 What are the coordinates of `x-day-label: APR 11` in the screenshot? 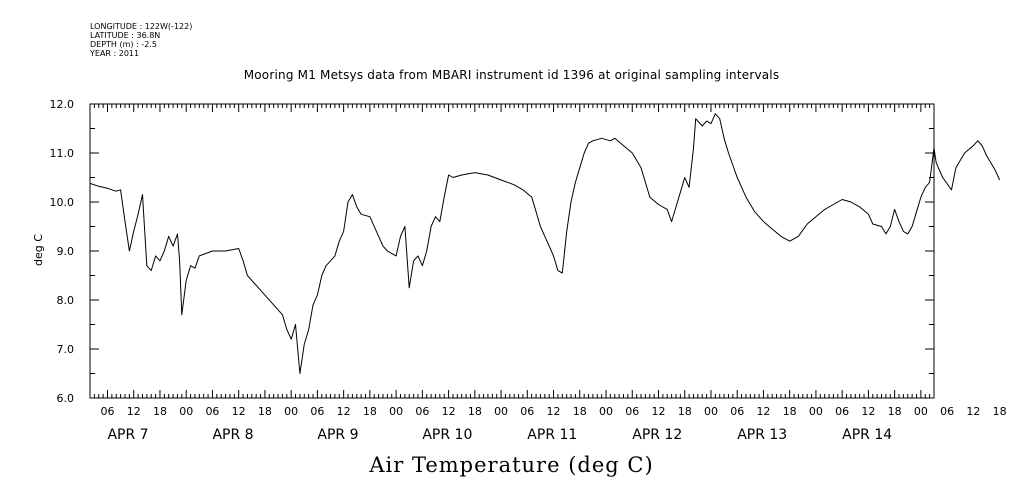 It's located at (552, 435).